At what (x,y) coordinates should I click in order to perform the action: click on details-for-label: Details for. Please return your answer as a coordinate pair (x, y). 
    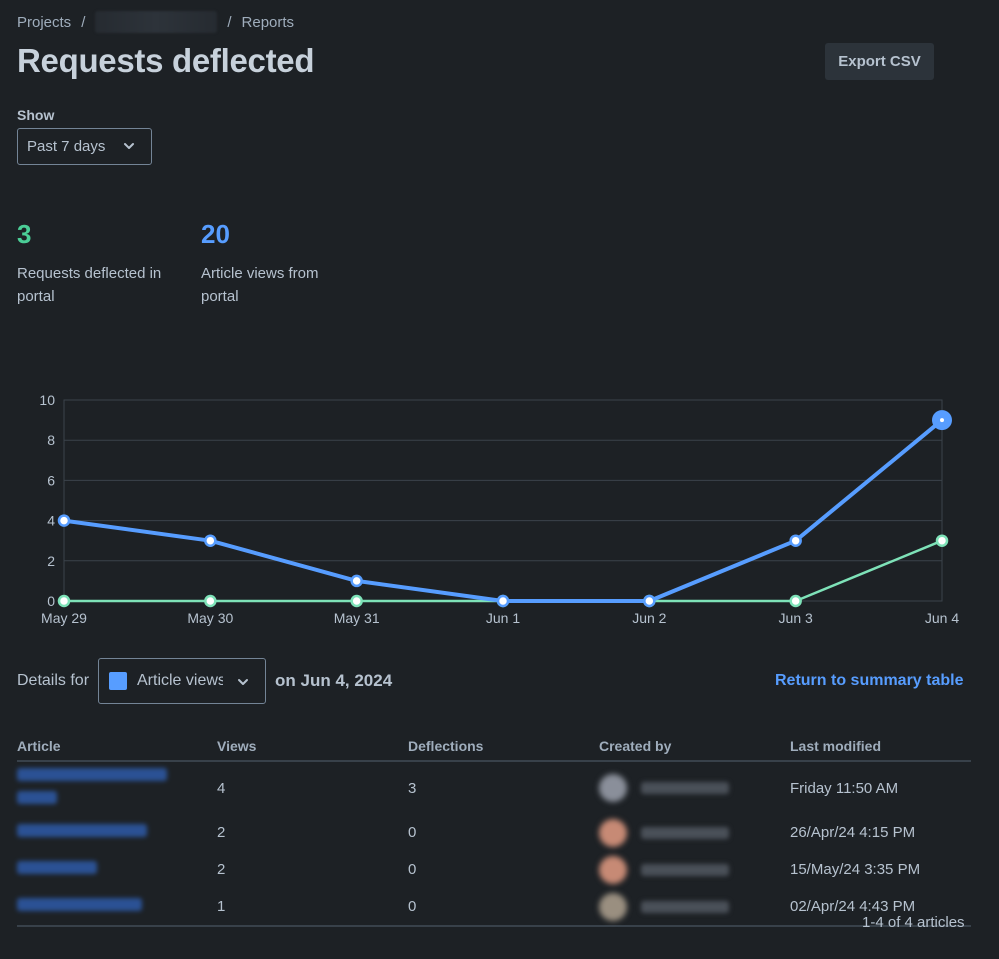
    Looking at the image, I should click on (53, 680).